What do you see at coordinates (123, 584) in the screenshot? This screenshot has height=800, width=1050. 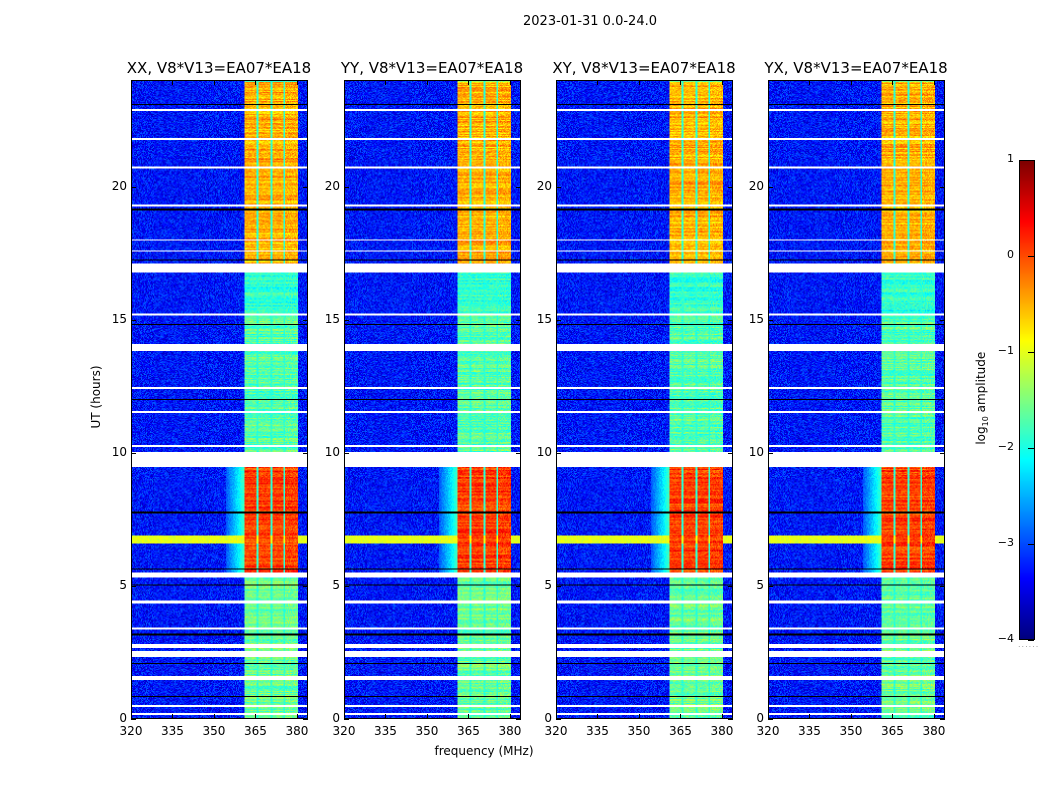 I see `y-tick-label: 5` at bounding box center [123, 584].